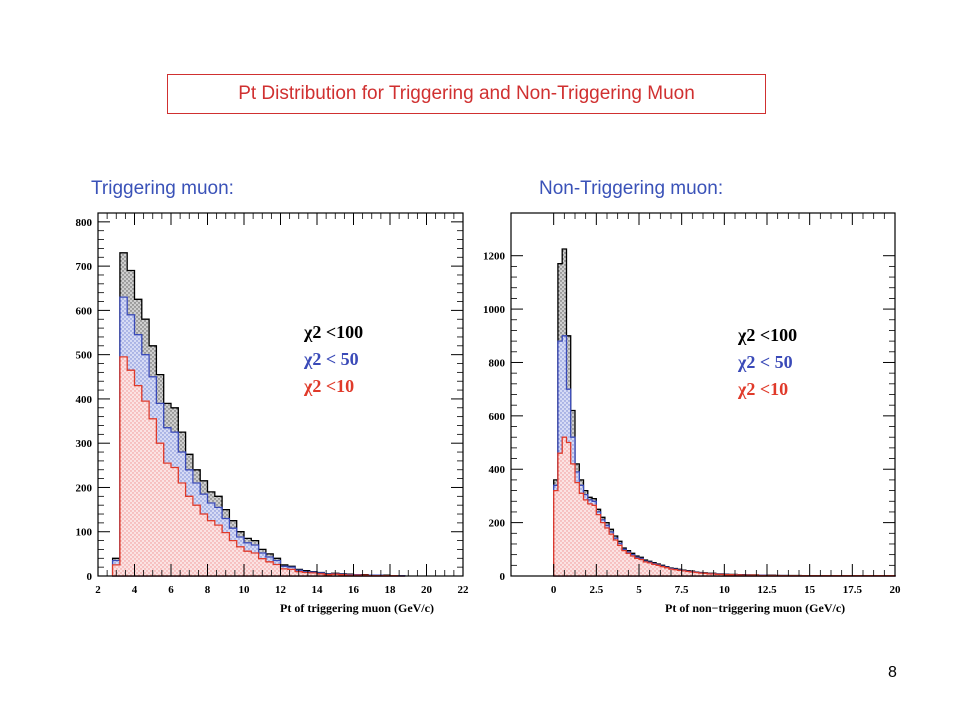 Image resolution: width=960 pixels, height=720 pixels. I want to click on triggering-muon-heading: Triggering muon:, so click(162, 188).